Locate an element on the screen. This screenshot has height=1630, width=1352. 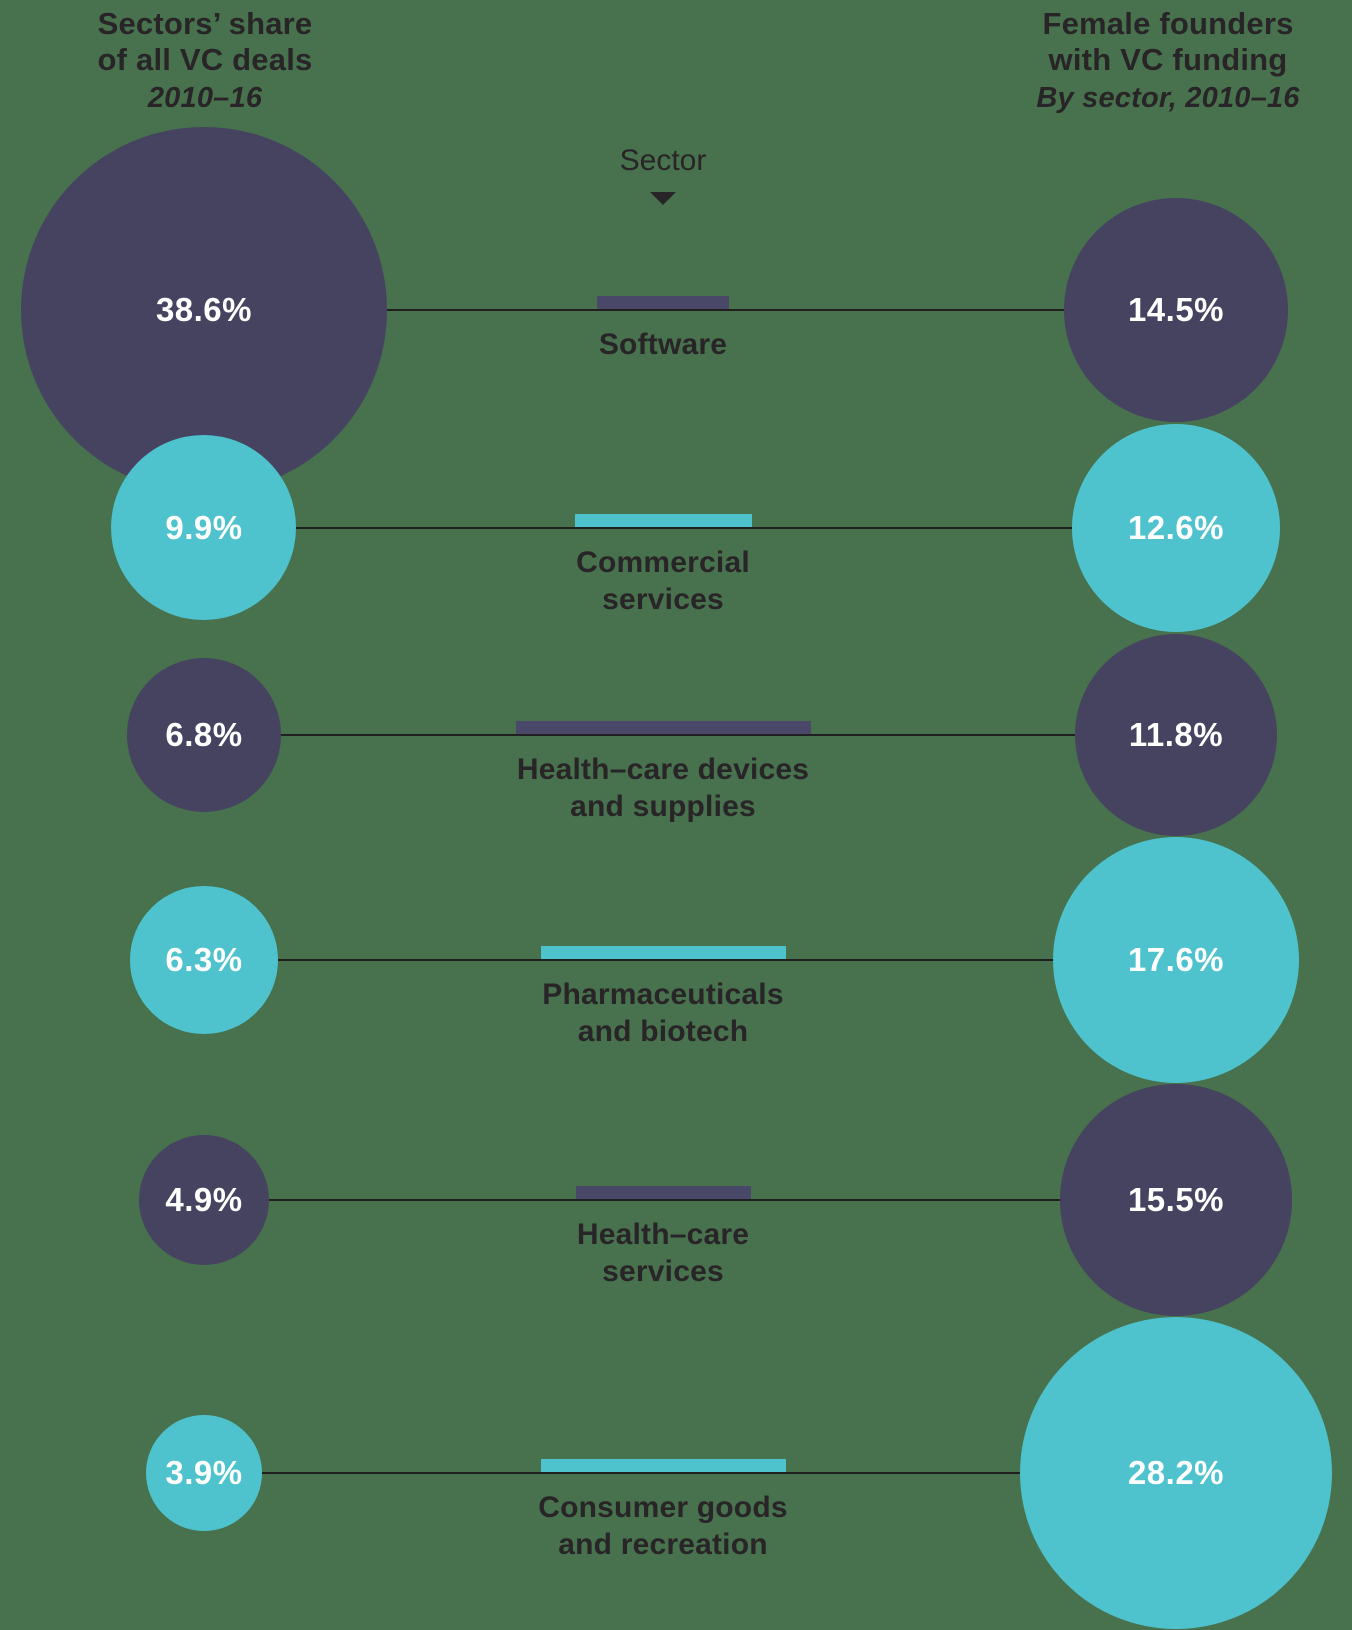
sector-label-line: Health–care devices is located at coordinates (663, 769).